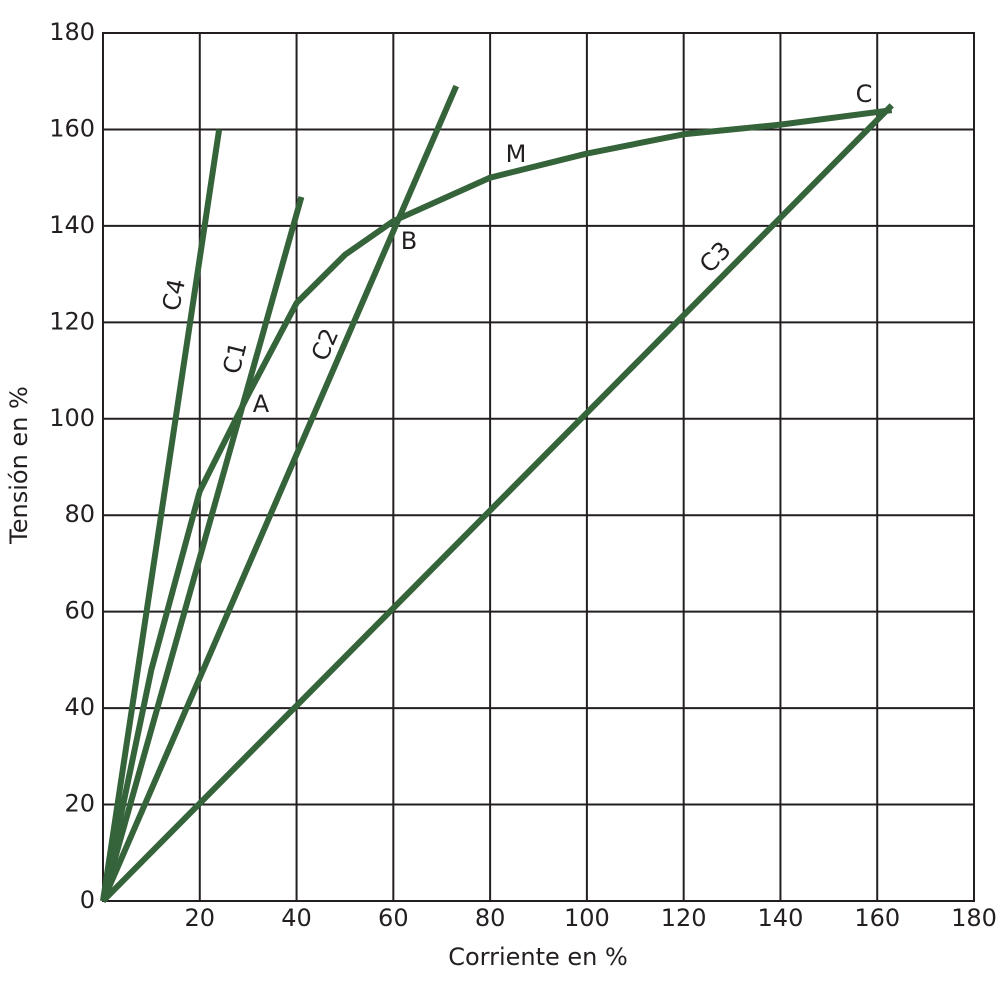  What do you see at coordinates (684, 918) in the screenshot?
I see `x-tick-label: 120` at bounding box center [684, 918].